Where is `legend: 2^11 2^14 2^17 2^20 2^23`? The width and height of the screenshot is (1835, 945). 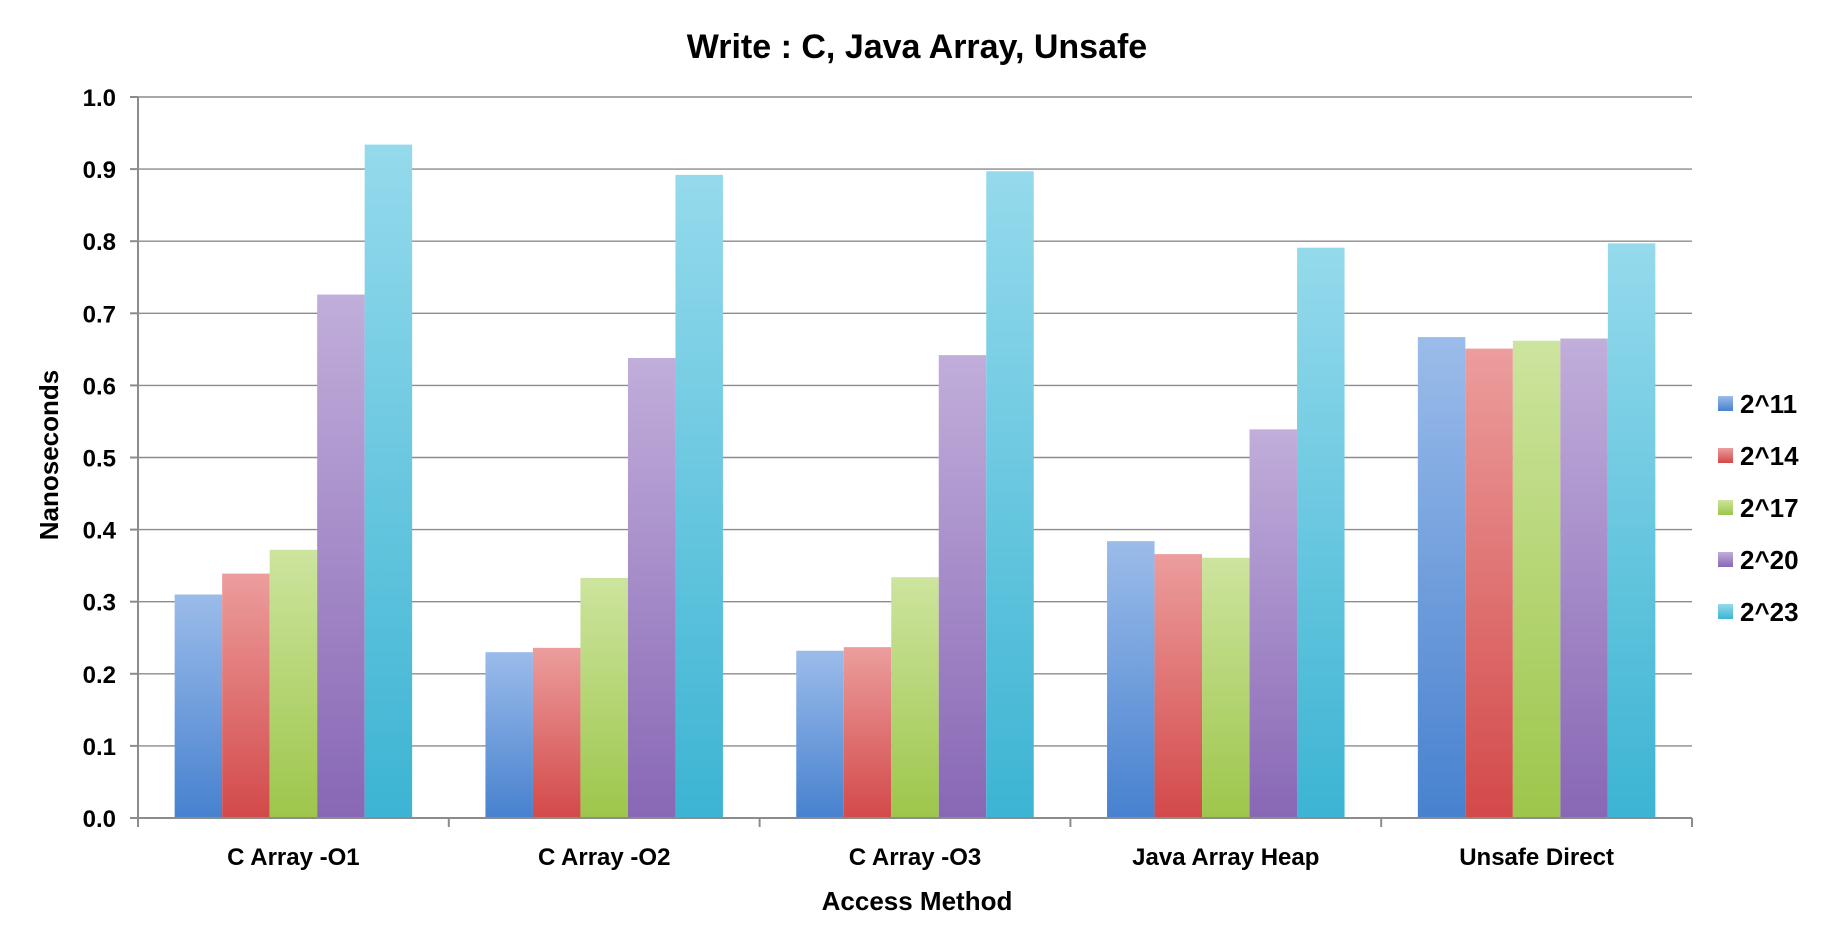
legend: 2^11 2^14 2^17 2^20 2^23 is located at coordinates (1758, 508).